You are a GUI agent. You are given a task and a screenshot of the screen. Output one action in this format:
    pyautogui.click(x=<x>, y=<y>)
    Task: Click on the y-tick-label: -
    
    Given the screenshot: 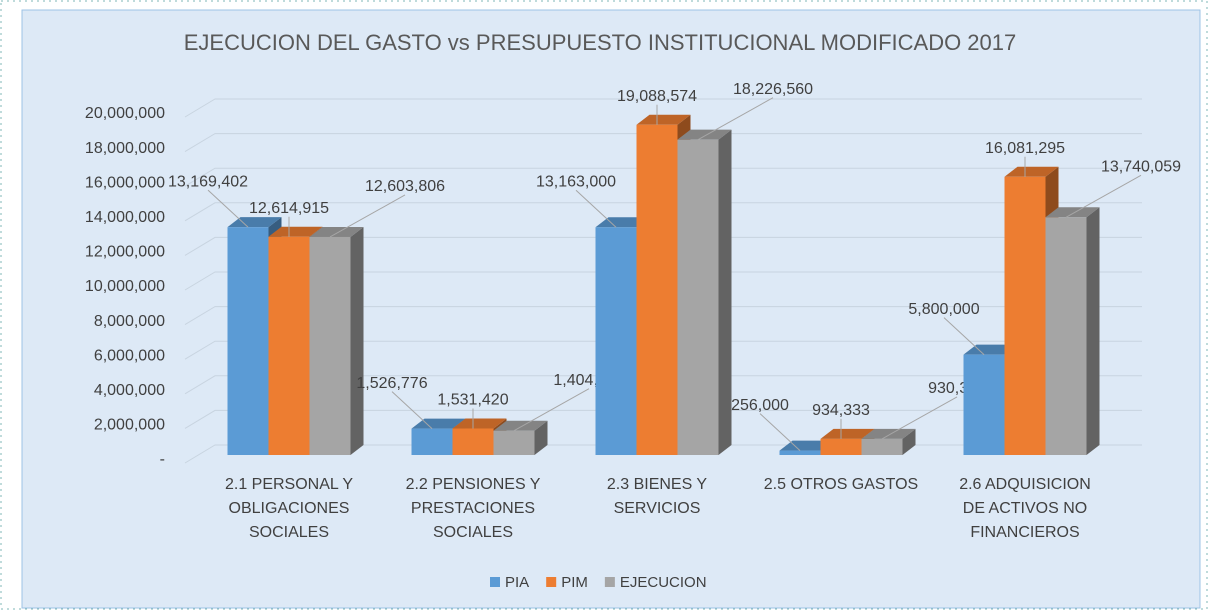 What is the action you would take?
    pyautogui.click(x=162, y=459)
    